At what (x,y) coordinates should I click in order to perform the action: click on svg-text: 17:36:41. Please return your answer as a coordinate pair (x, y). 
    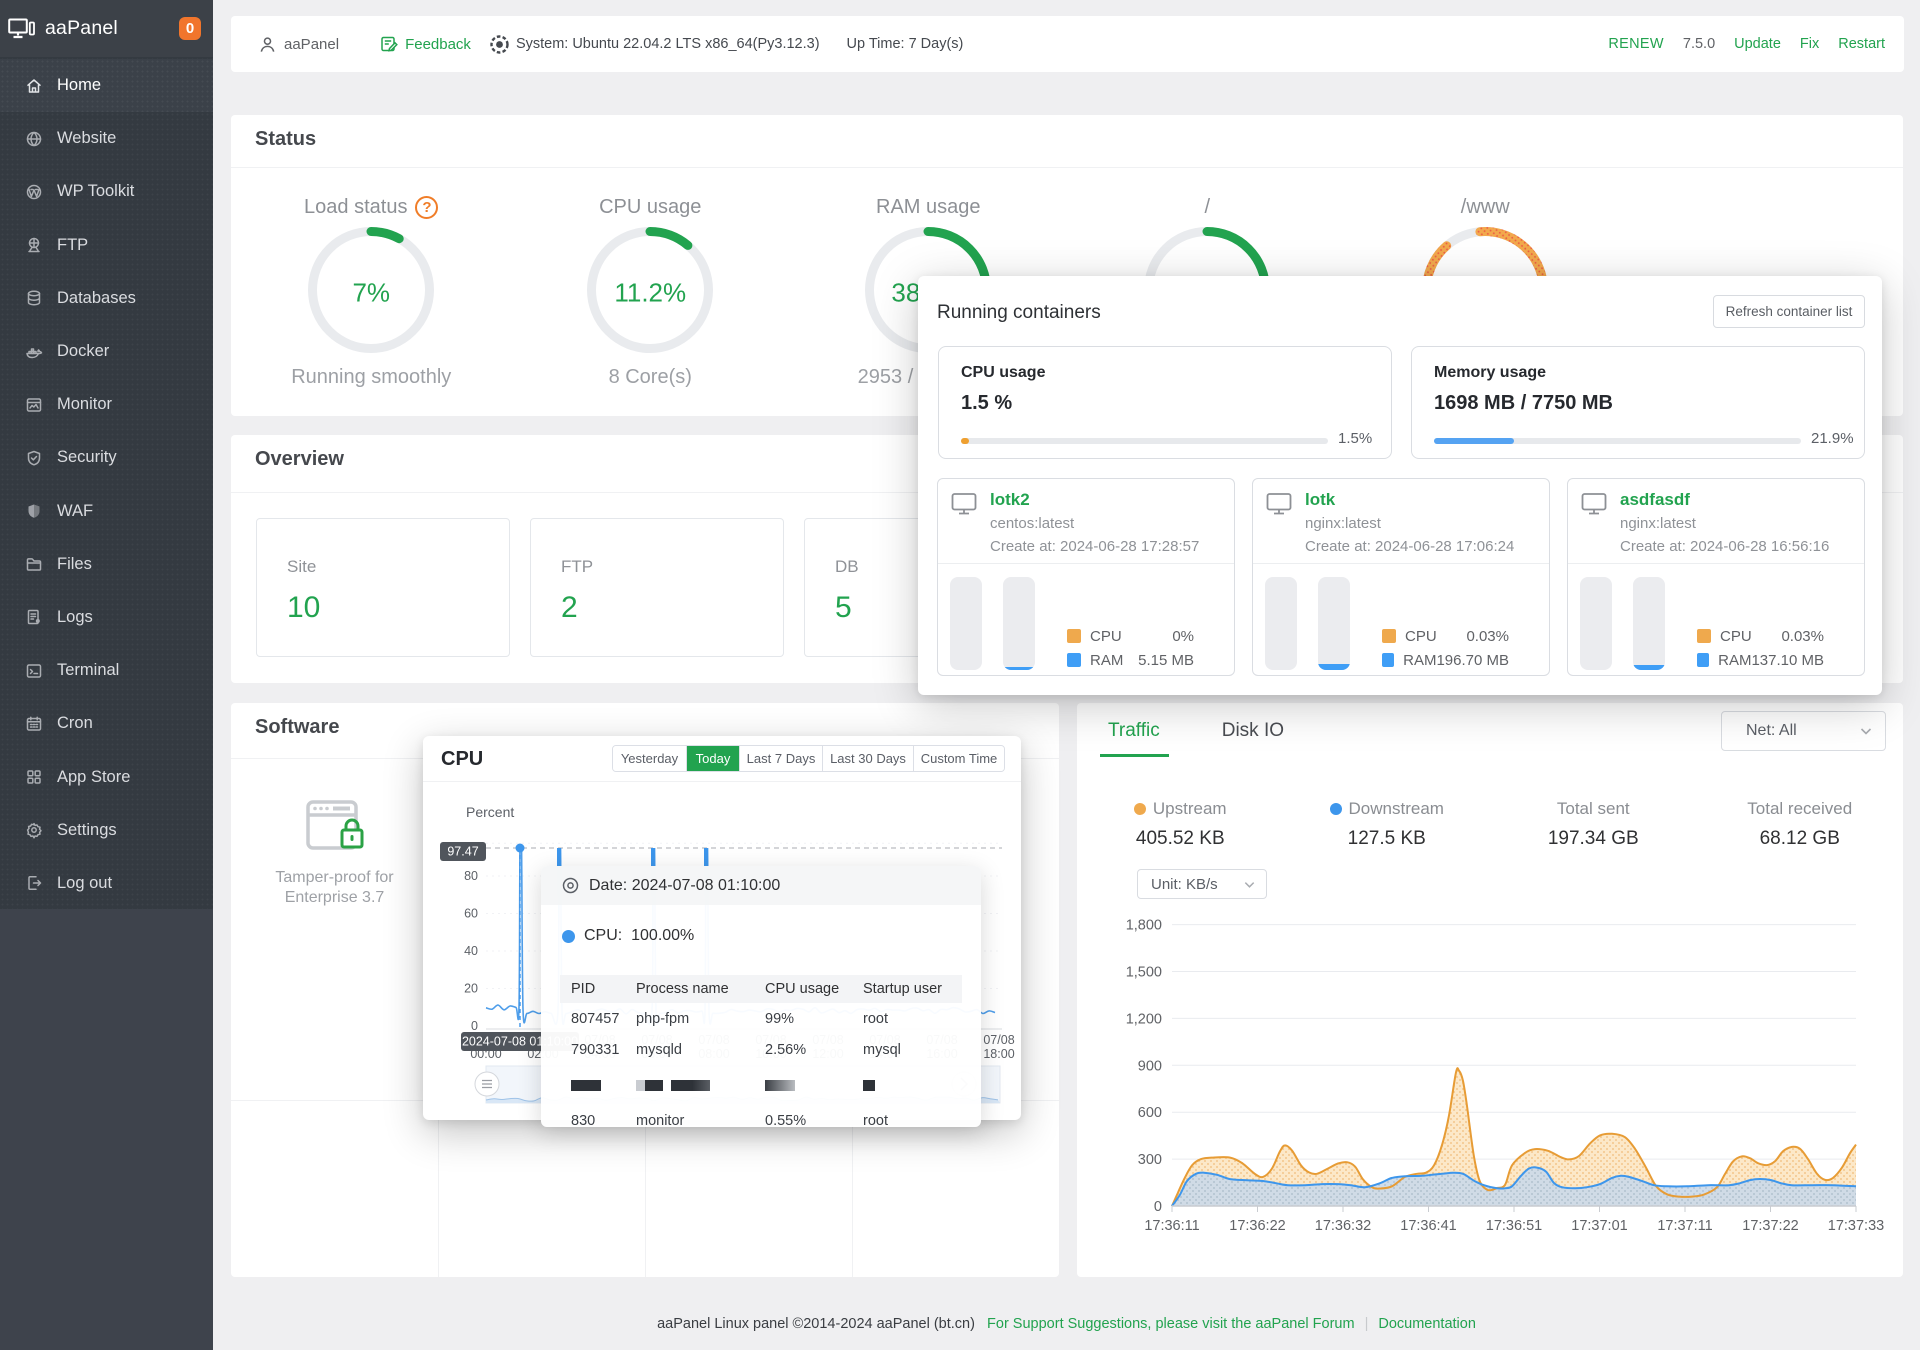
    Looking at the image, I should click on (1428, 1226).